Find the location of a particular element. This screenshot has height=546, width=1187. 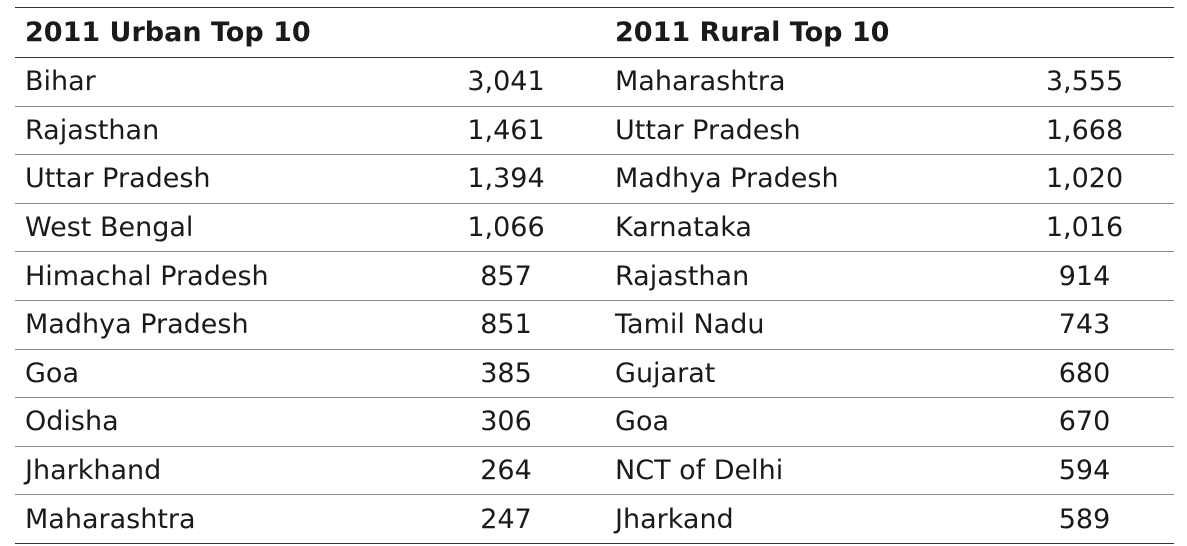

urban-value-cell: 857 is located at coordinates (506, 276).